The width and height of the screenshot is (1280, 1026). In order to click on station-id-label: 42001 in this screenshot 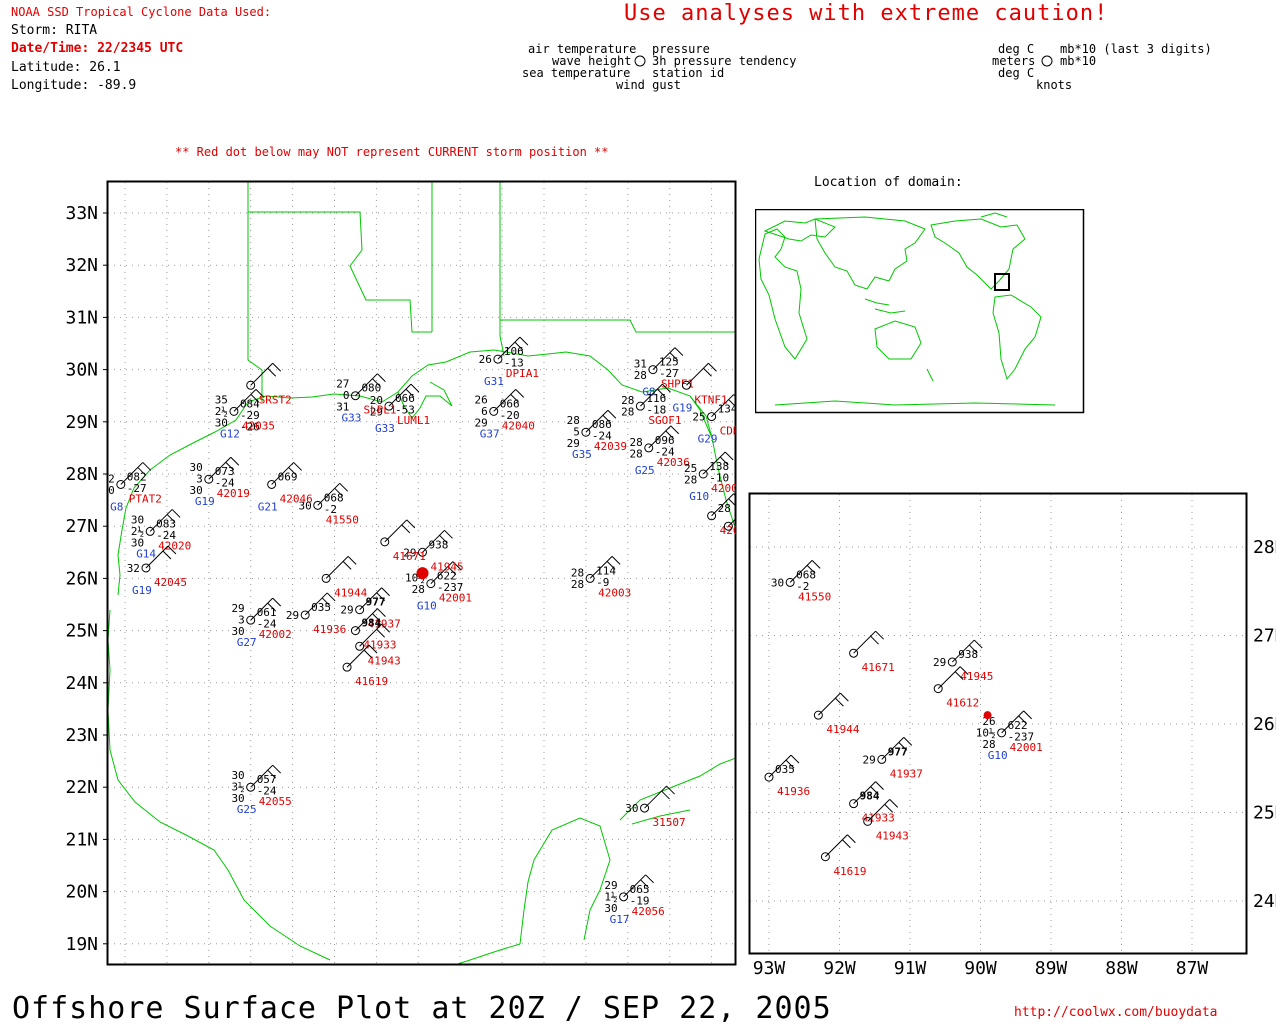, I will do `click(455, 598)`.